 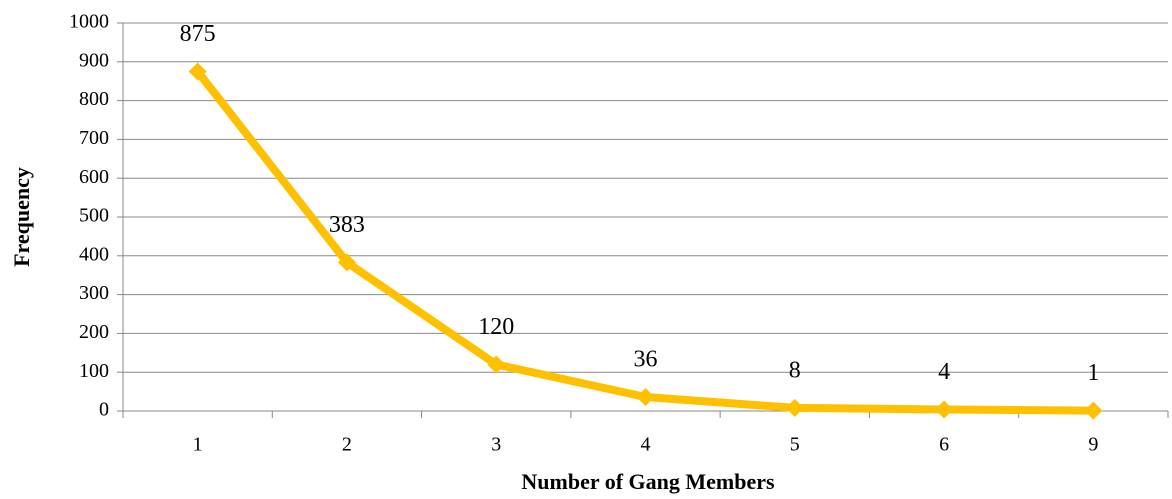 I want to click on y-tick-label: 900, so click(x=94, y=60).